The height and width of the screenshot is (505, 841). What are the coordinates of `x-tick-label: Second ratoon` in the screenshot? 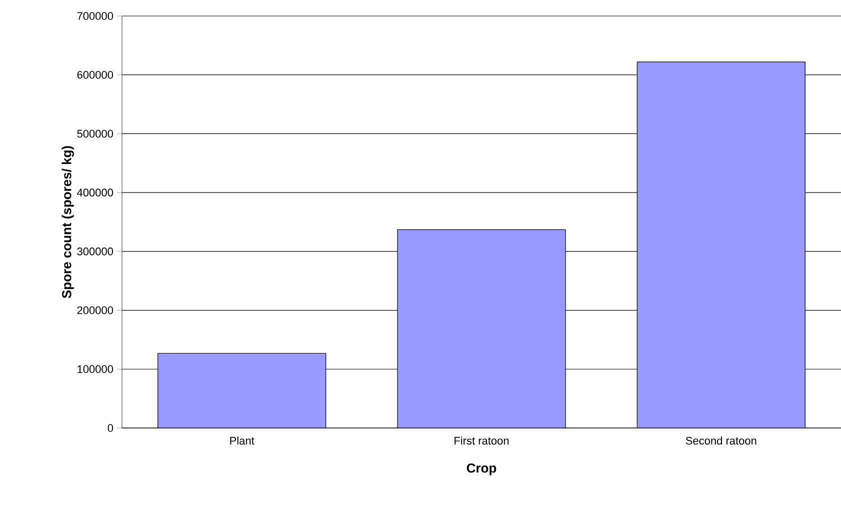 It's located at (721, 440).